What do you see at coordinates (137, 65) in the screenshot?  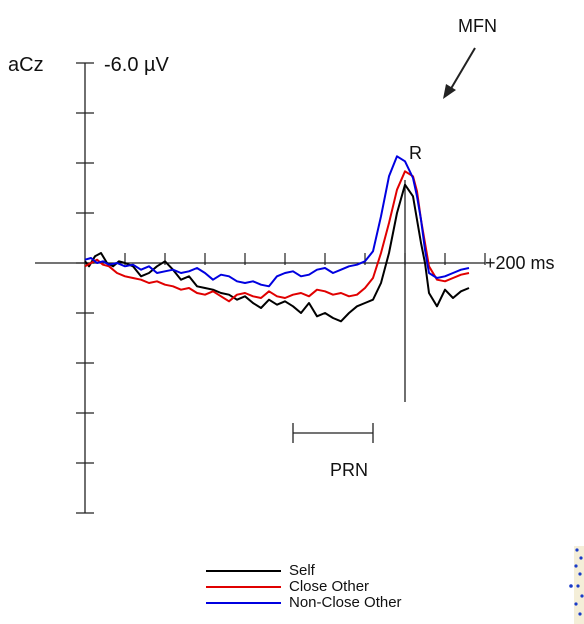 I see `scale-label: -6.0 µV` at bounding box center [137, 65].